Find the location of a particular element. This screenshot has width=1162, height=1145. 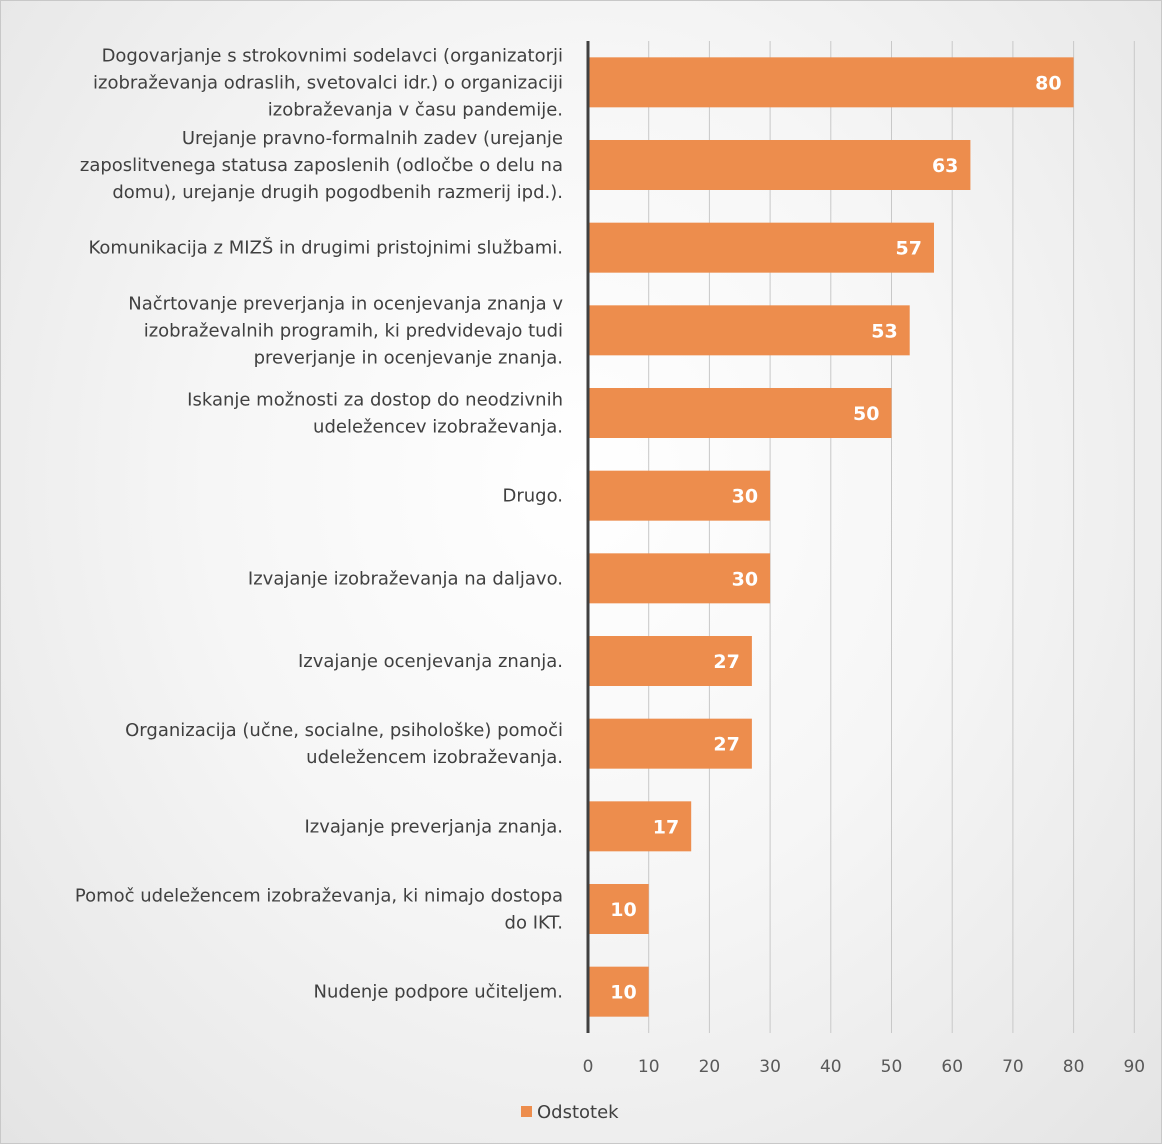

category-label-line: Izvajanje ocenjevanja znanja. is located at coordinates (430, 661).